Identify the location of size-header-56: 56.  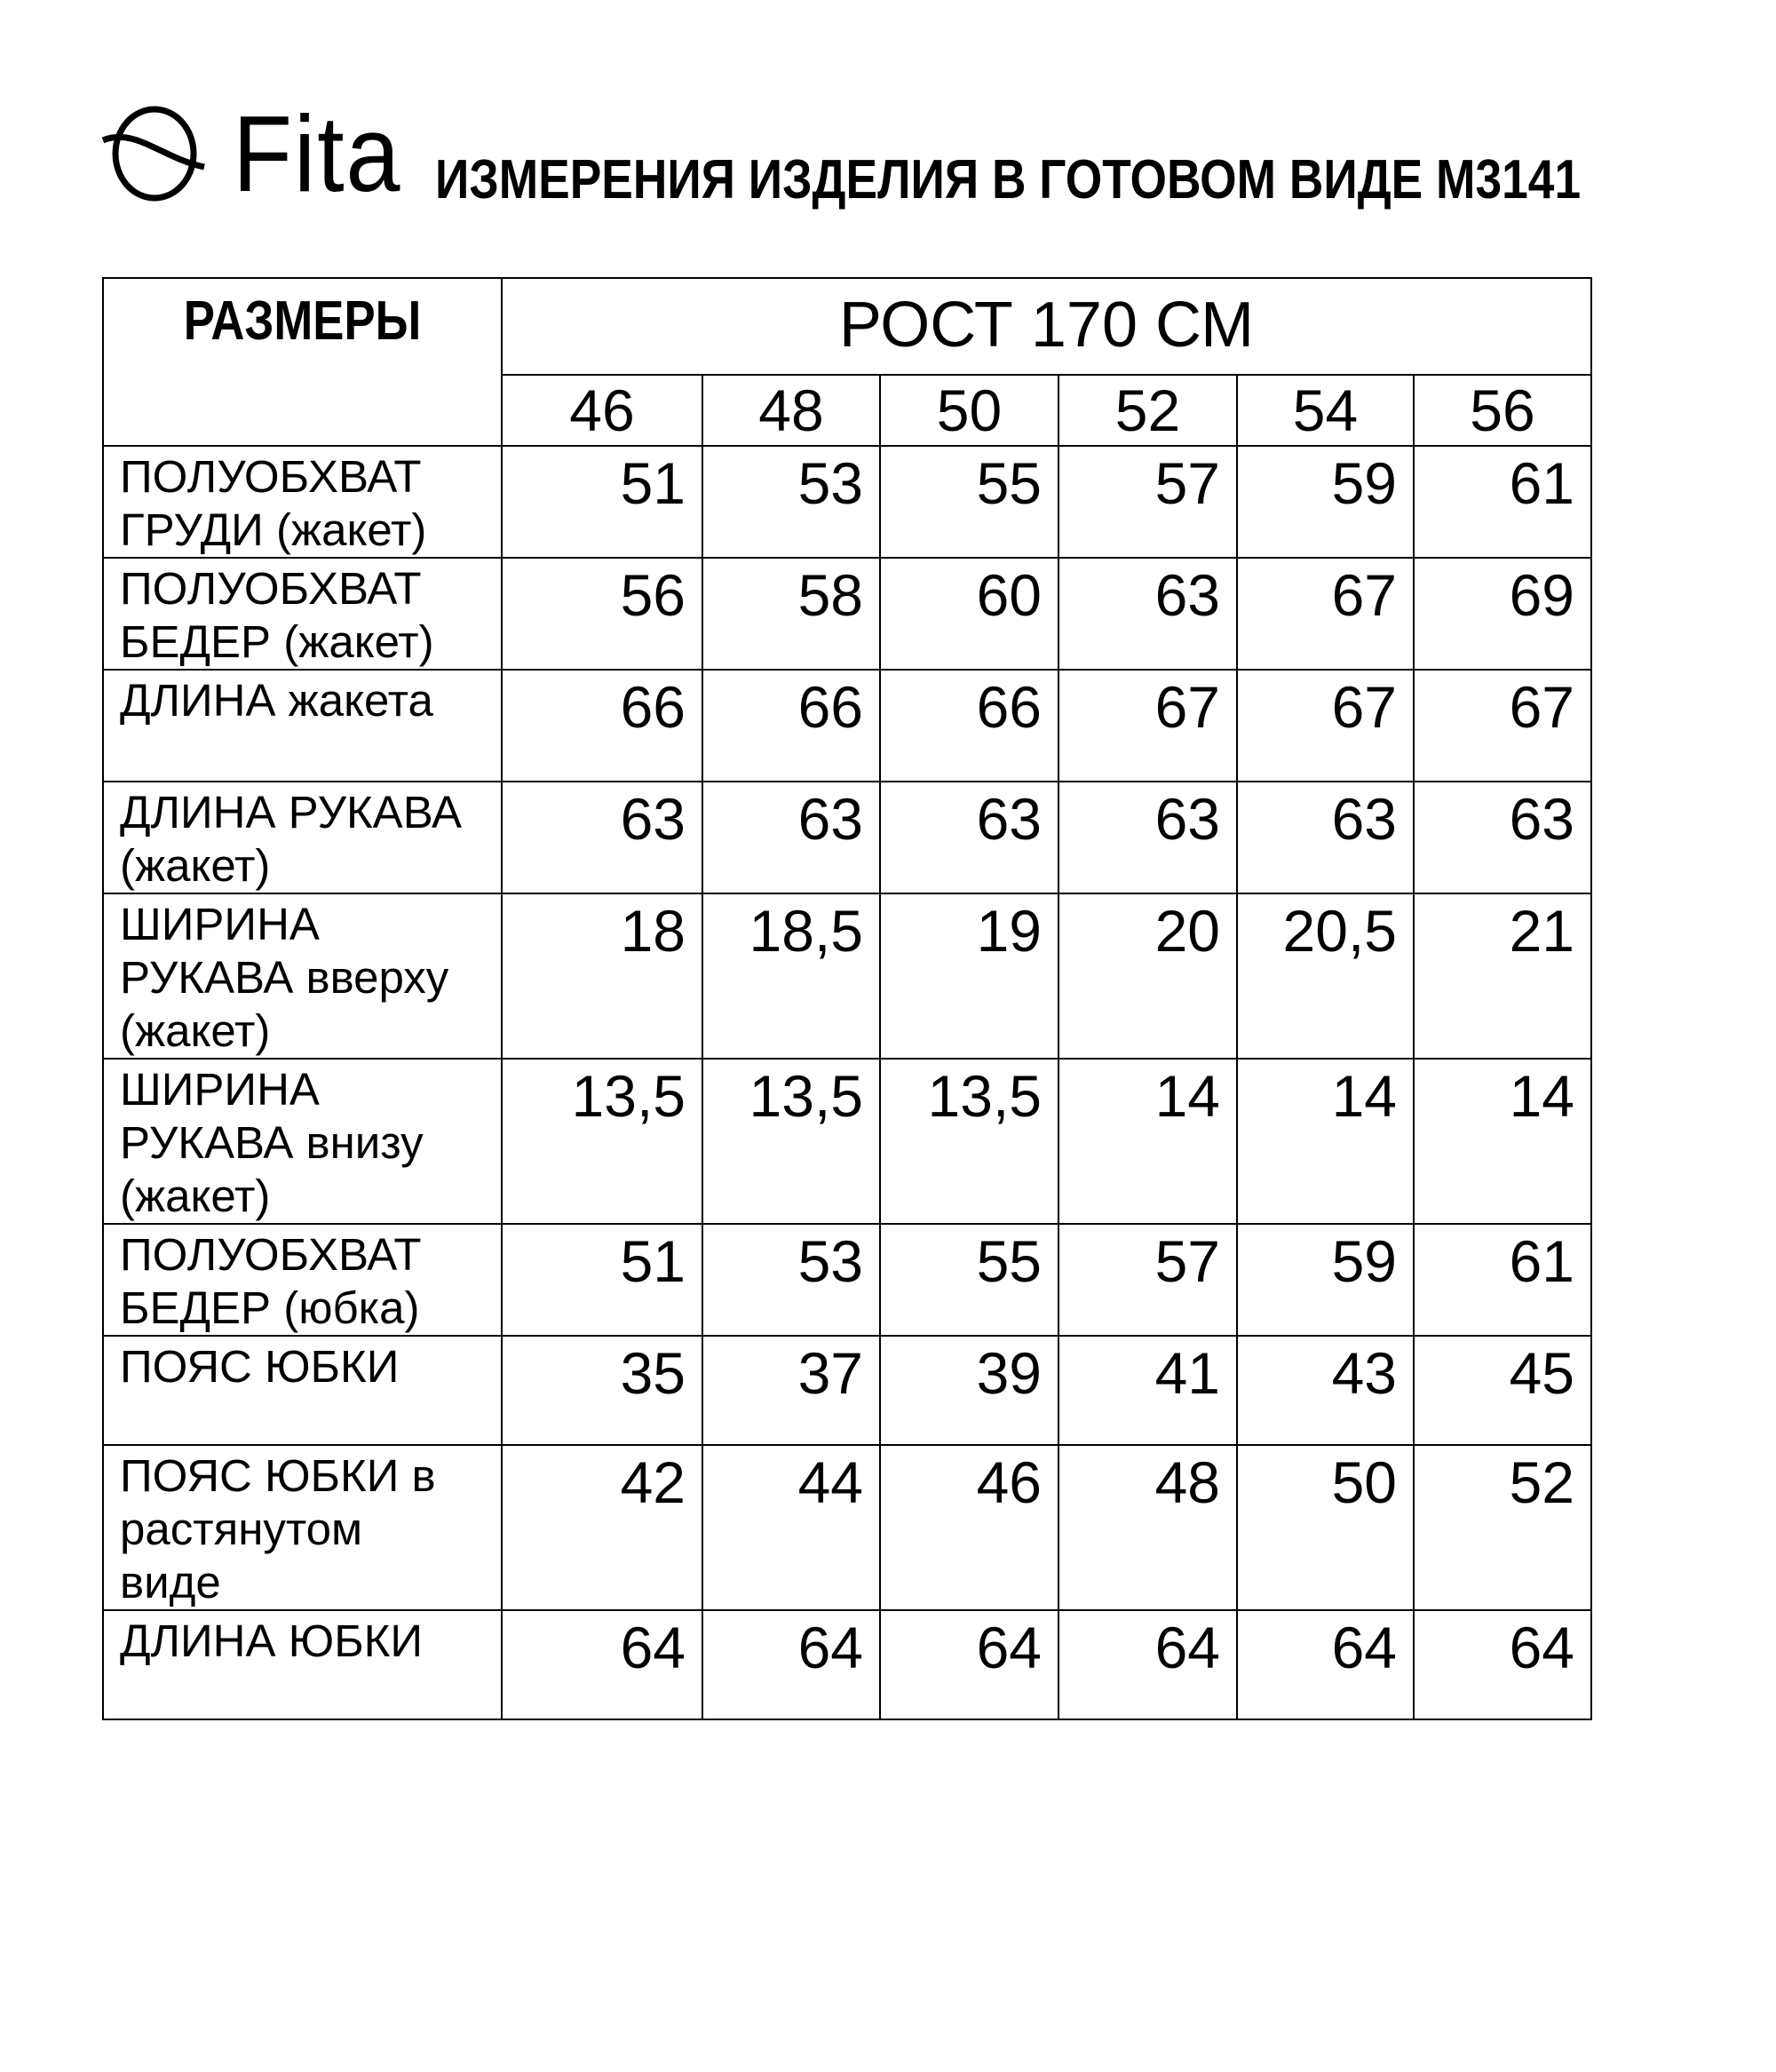
(1503, 410).